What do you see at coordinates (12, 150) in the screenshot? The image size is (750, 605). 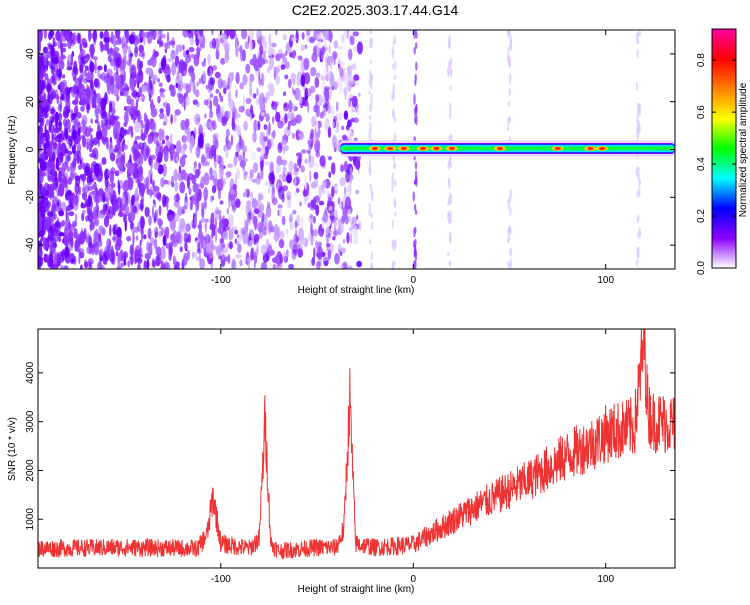 I see `spectrogram-ylabel: Frequency (Hz)` at bounding box center [12, 150].